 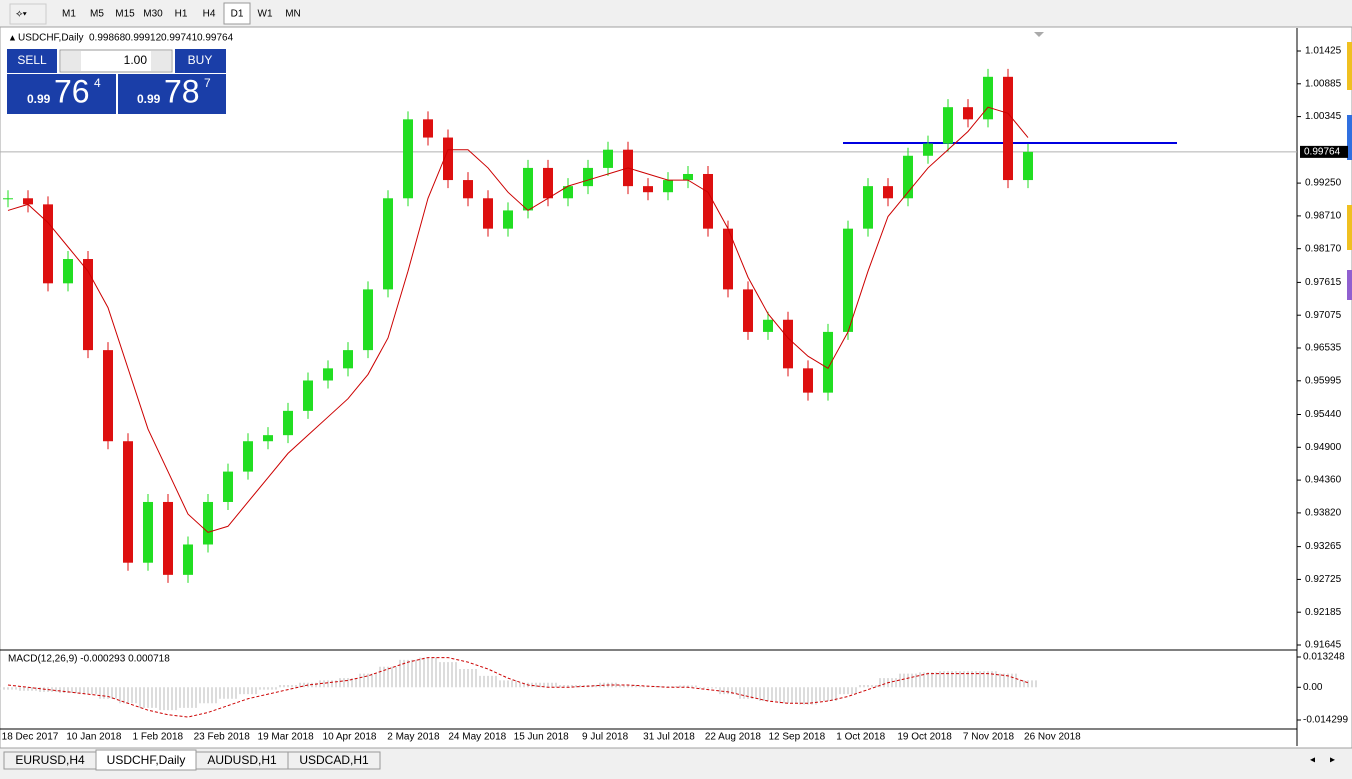 I want to click on chart-tab-label: USDCAD,H1, so click(x=334, y=760).